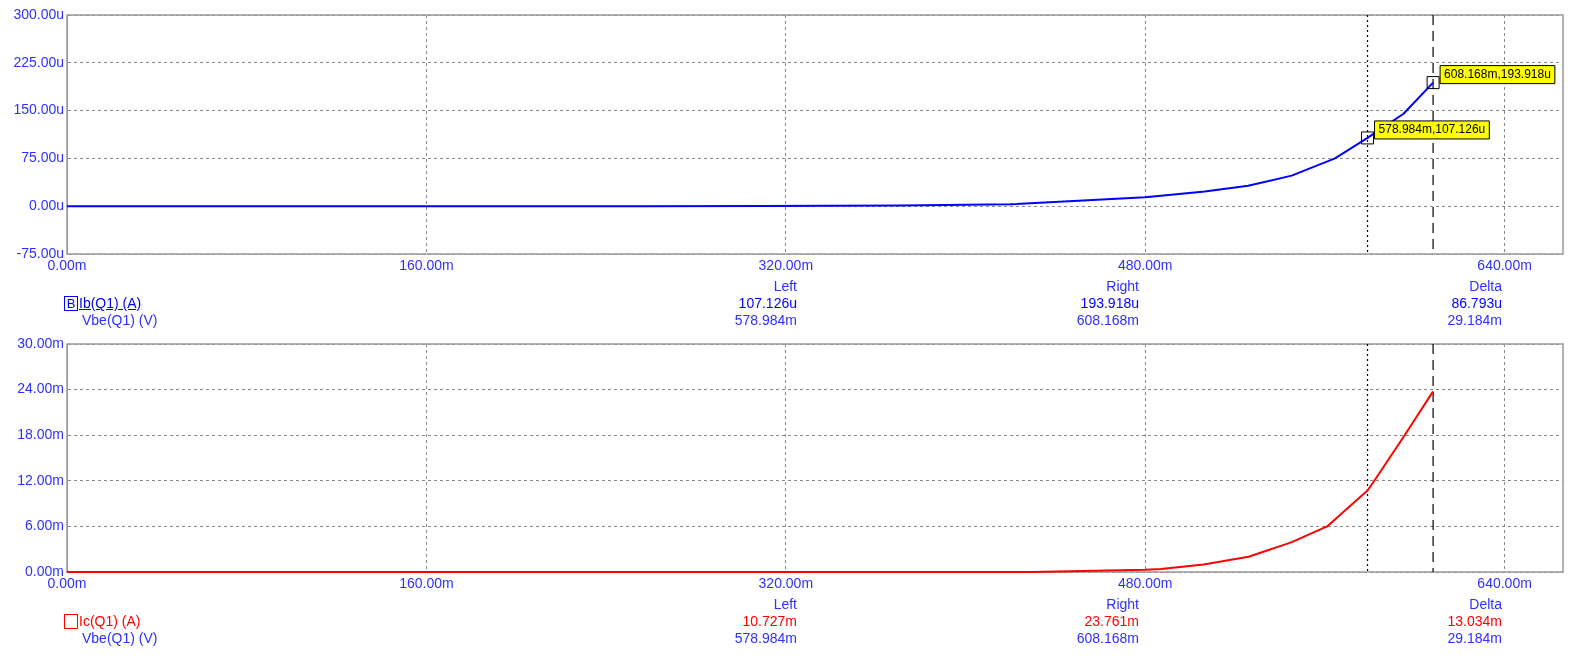 This screenshot has height=660, width=1581. Describe the element at coordinates (40, 388) in the screenshot. I see `y-tick-label: 24.00m` at that location.